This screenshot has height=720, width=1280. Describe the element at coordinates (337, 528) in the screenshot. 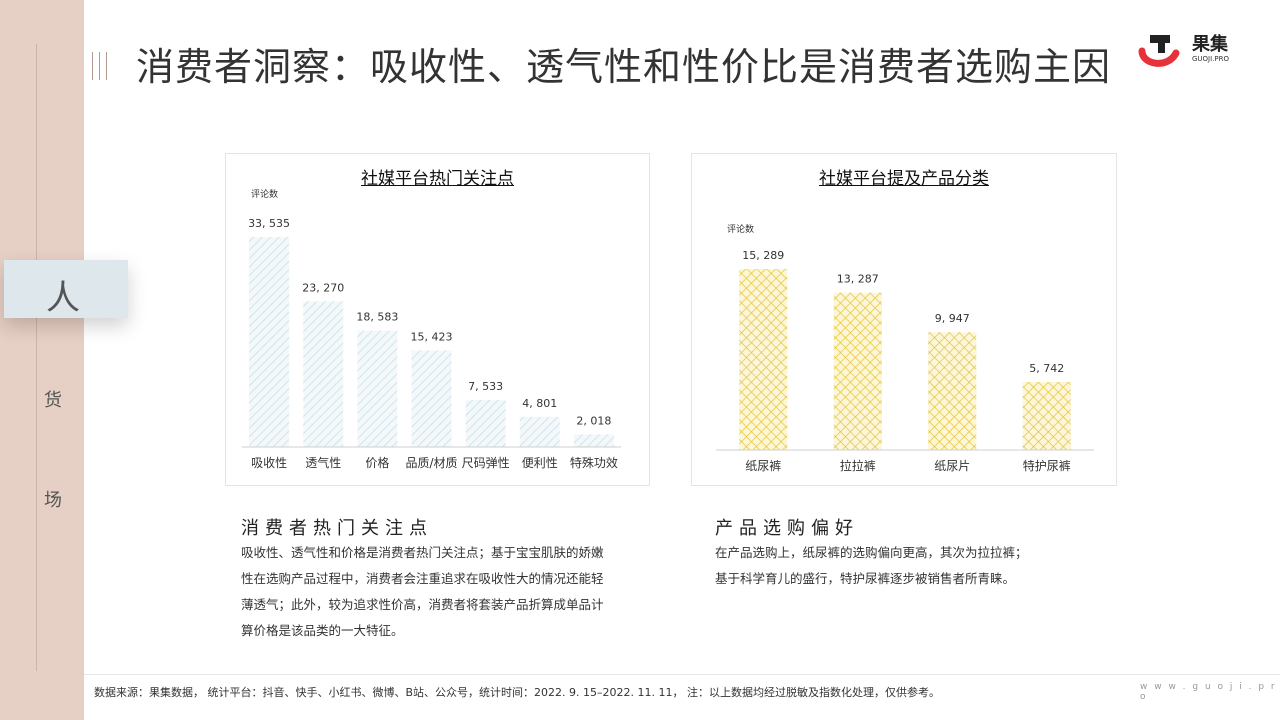

I see `section-heading-attention: 消费者热门关注点` at that location.